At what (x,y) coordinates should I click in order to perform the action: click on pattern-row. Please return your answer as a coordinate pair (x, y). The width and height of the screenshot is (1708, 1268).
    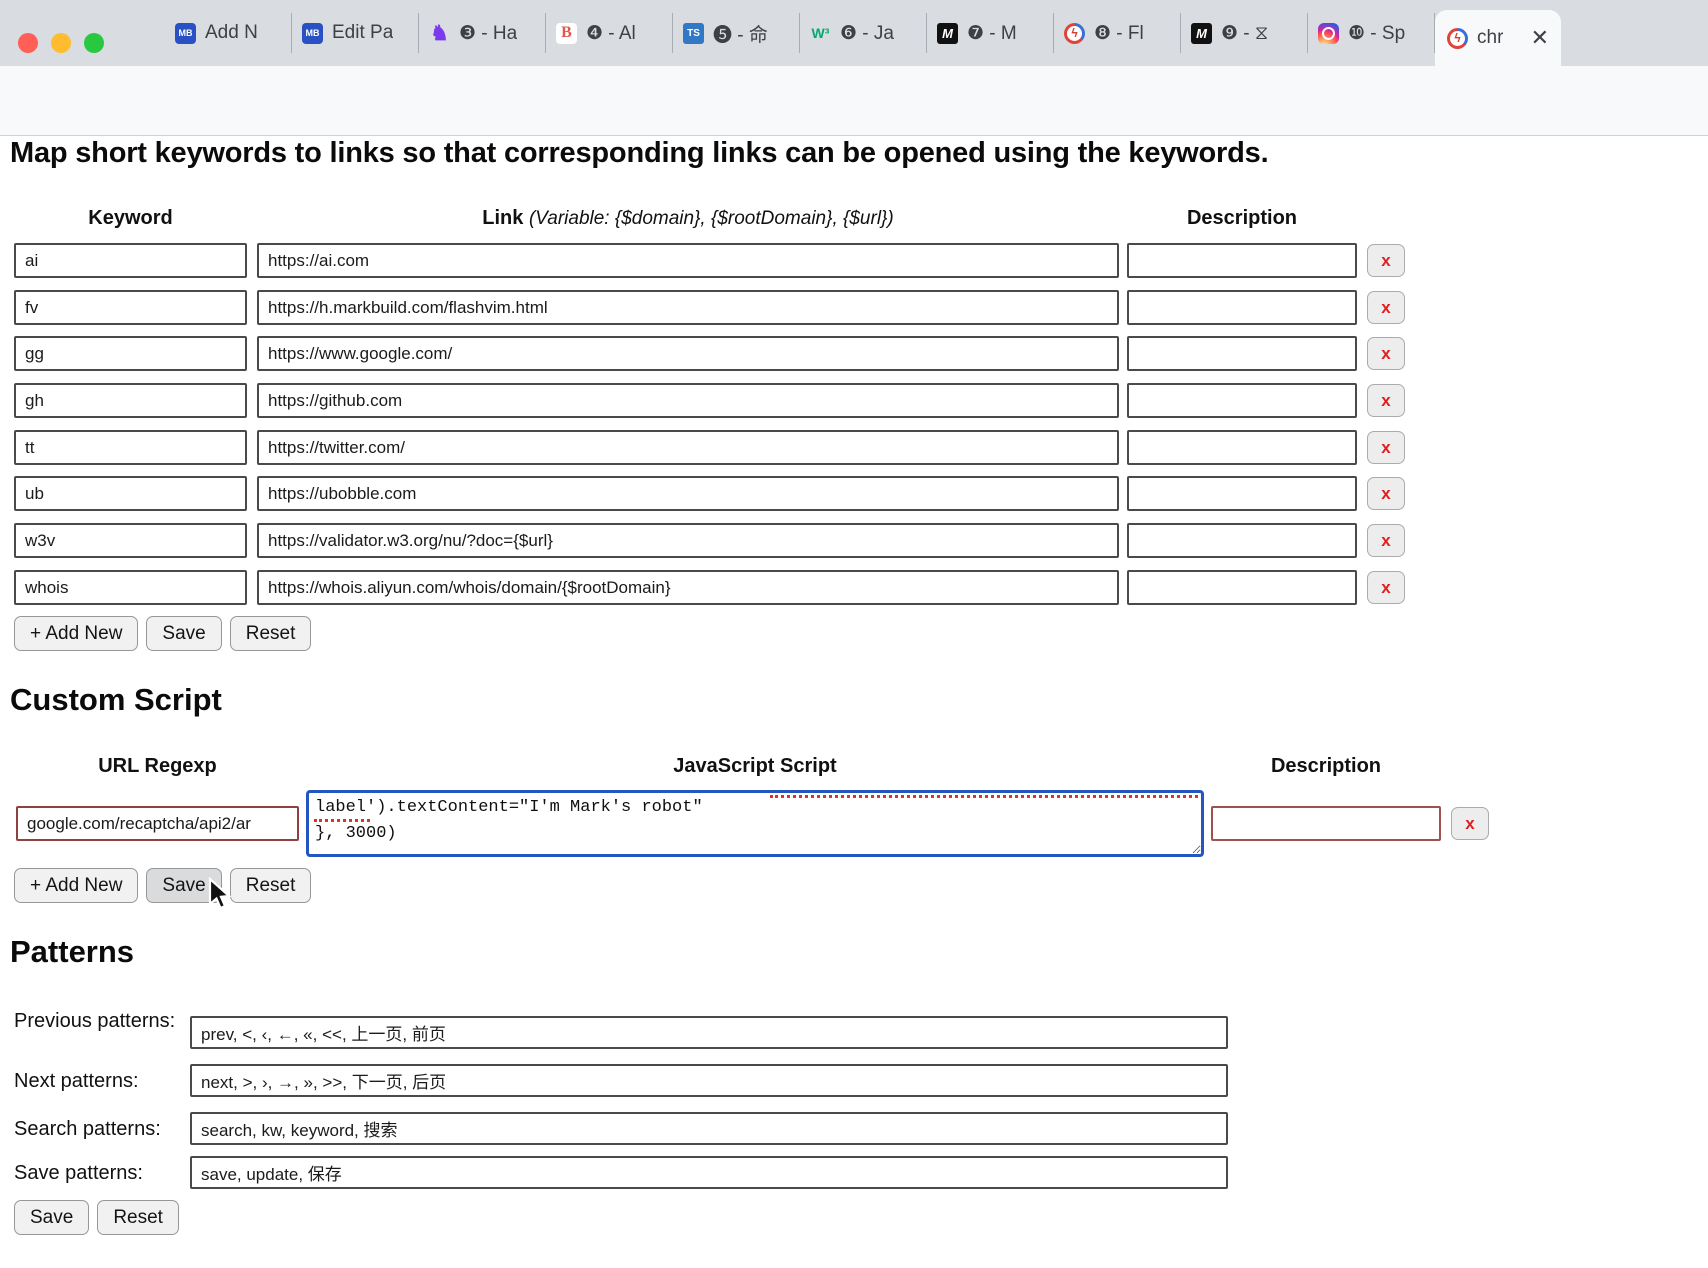
    Looking at the image, I should click on (854, 1033).